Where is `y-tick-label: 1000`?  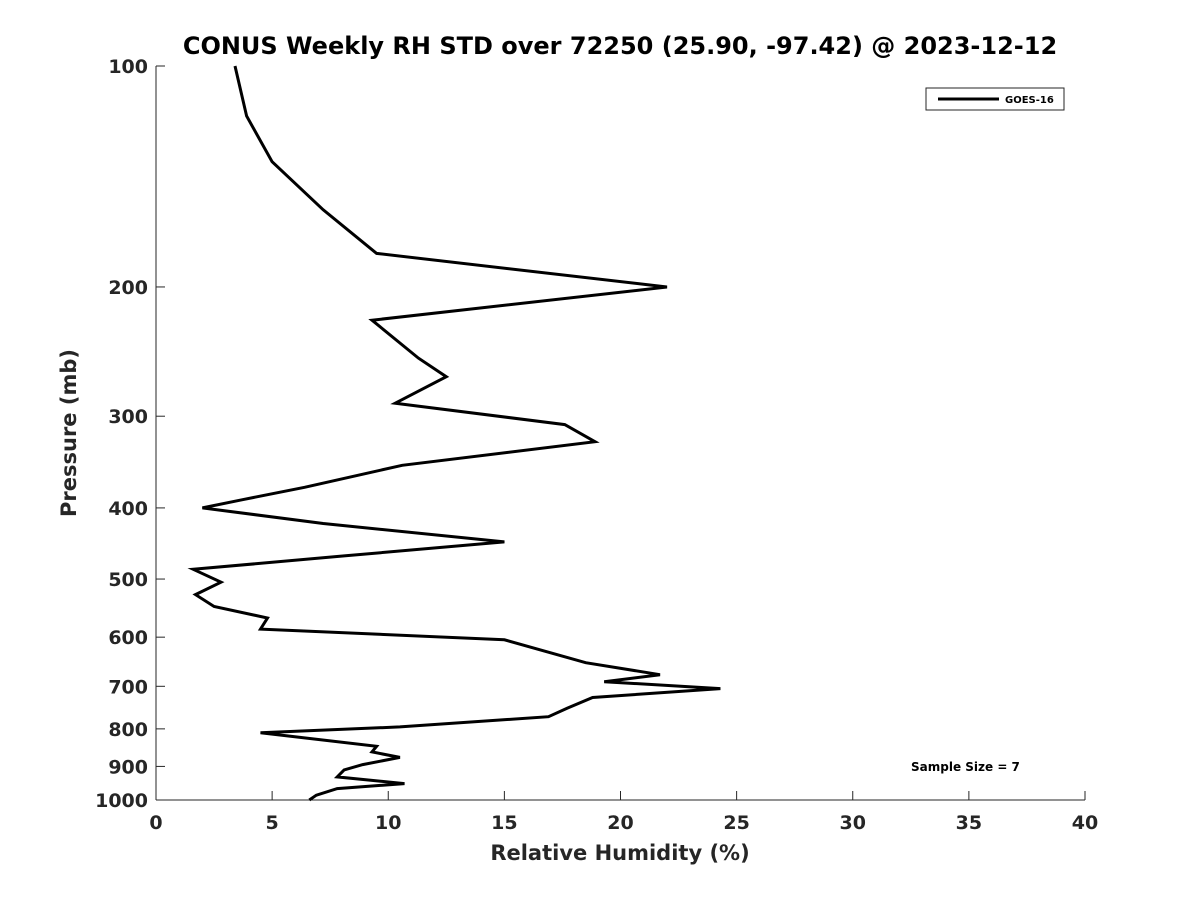
y-tick-label: 1000 is located at coordinates (121, 801).